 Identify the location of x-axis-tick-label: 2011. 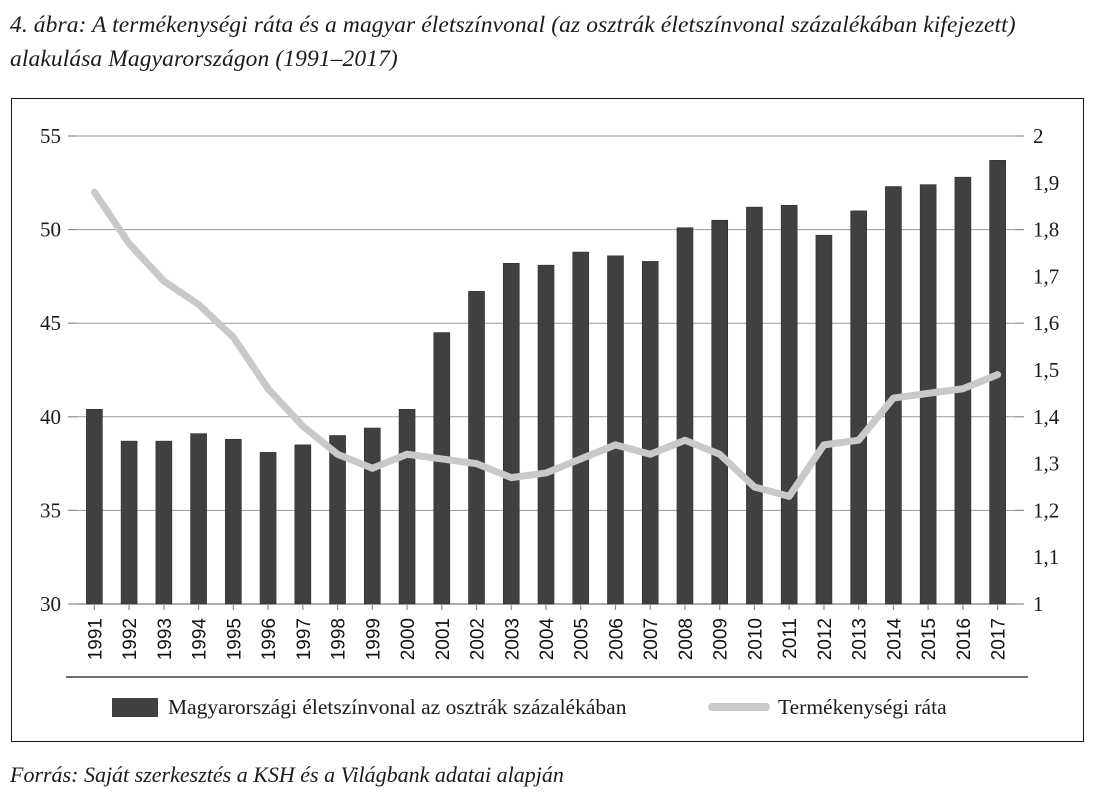
(790, 638).